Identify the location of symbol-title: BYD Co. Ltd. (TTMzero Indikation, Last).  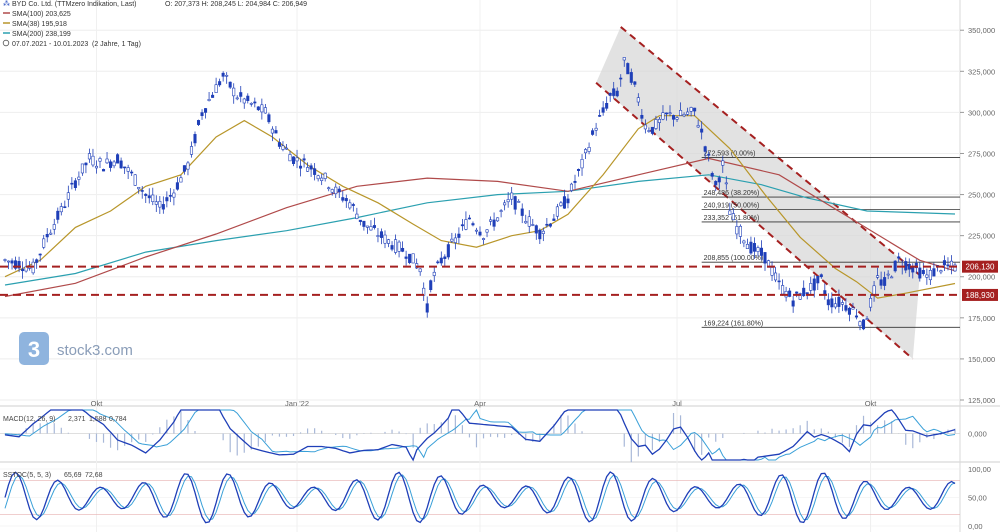
(74, 4).